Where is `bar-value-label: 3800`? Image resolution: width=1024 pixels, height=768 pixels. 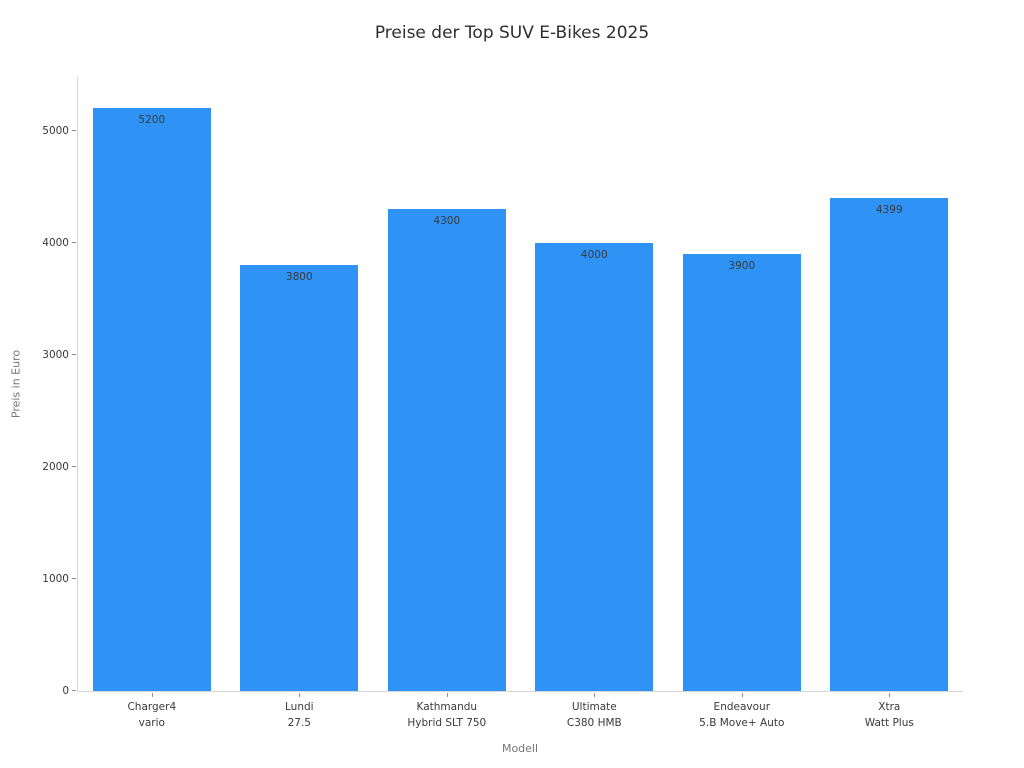 bar-value-label: 3800 is located at coordinates (299, 277).